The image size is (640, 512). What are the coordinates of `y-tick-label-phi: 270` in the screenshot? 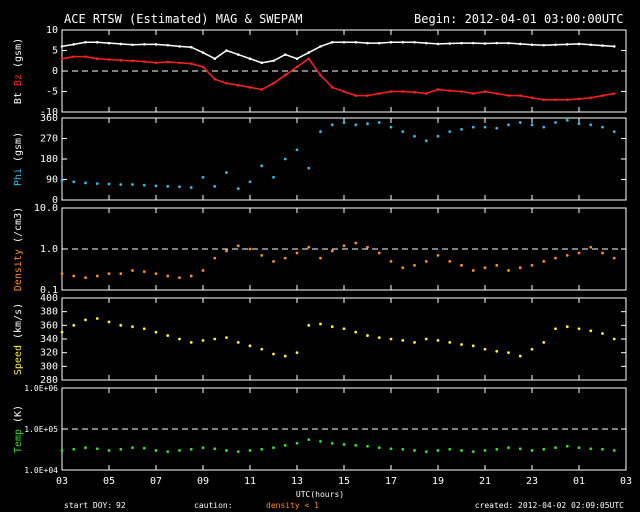 It's located at (49, 139).